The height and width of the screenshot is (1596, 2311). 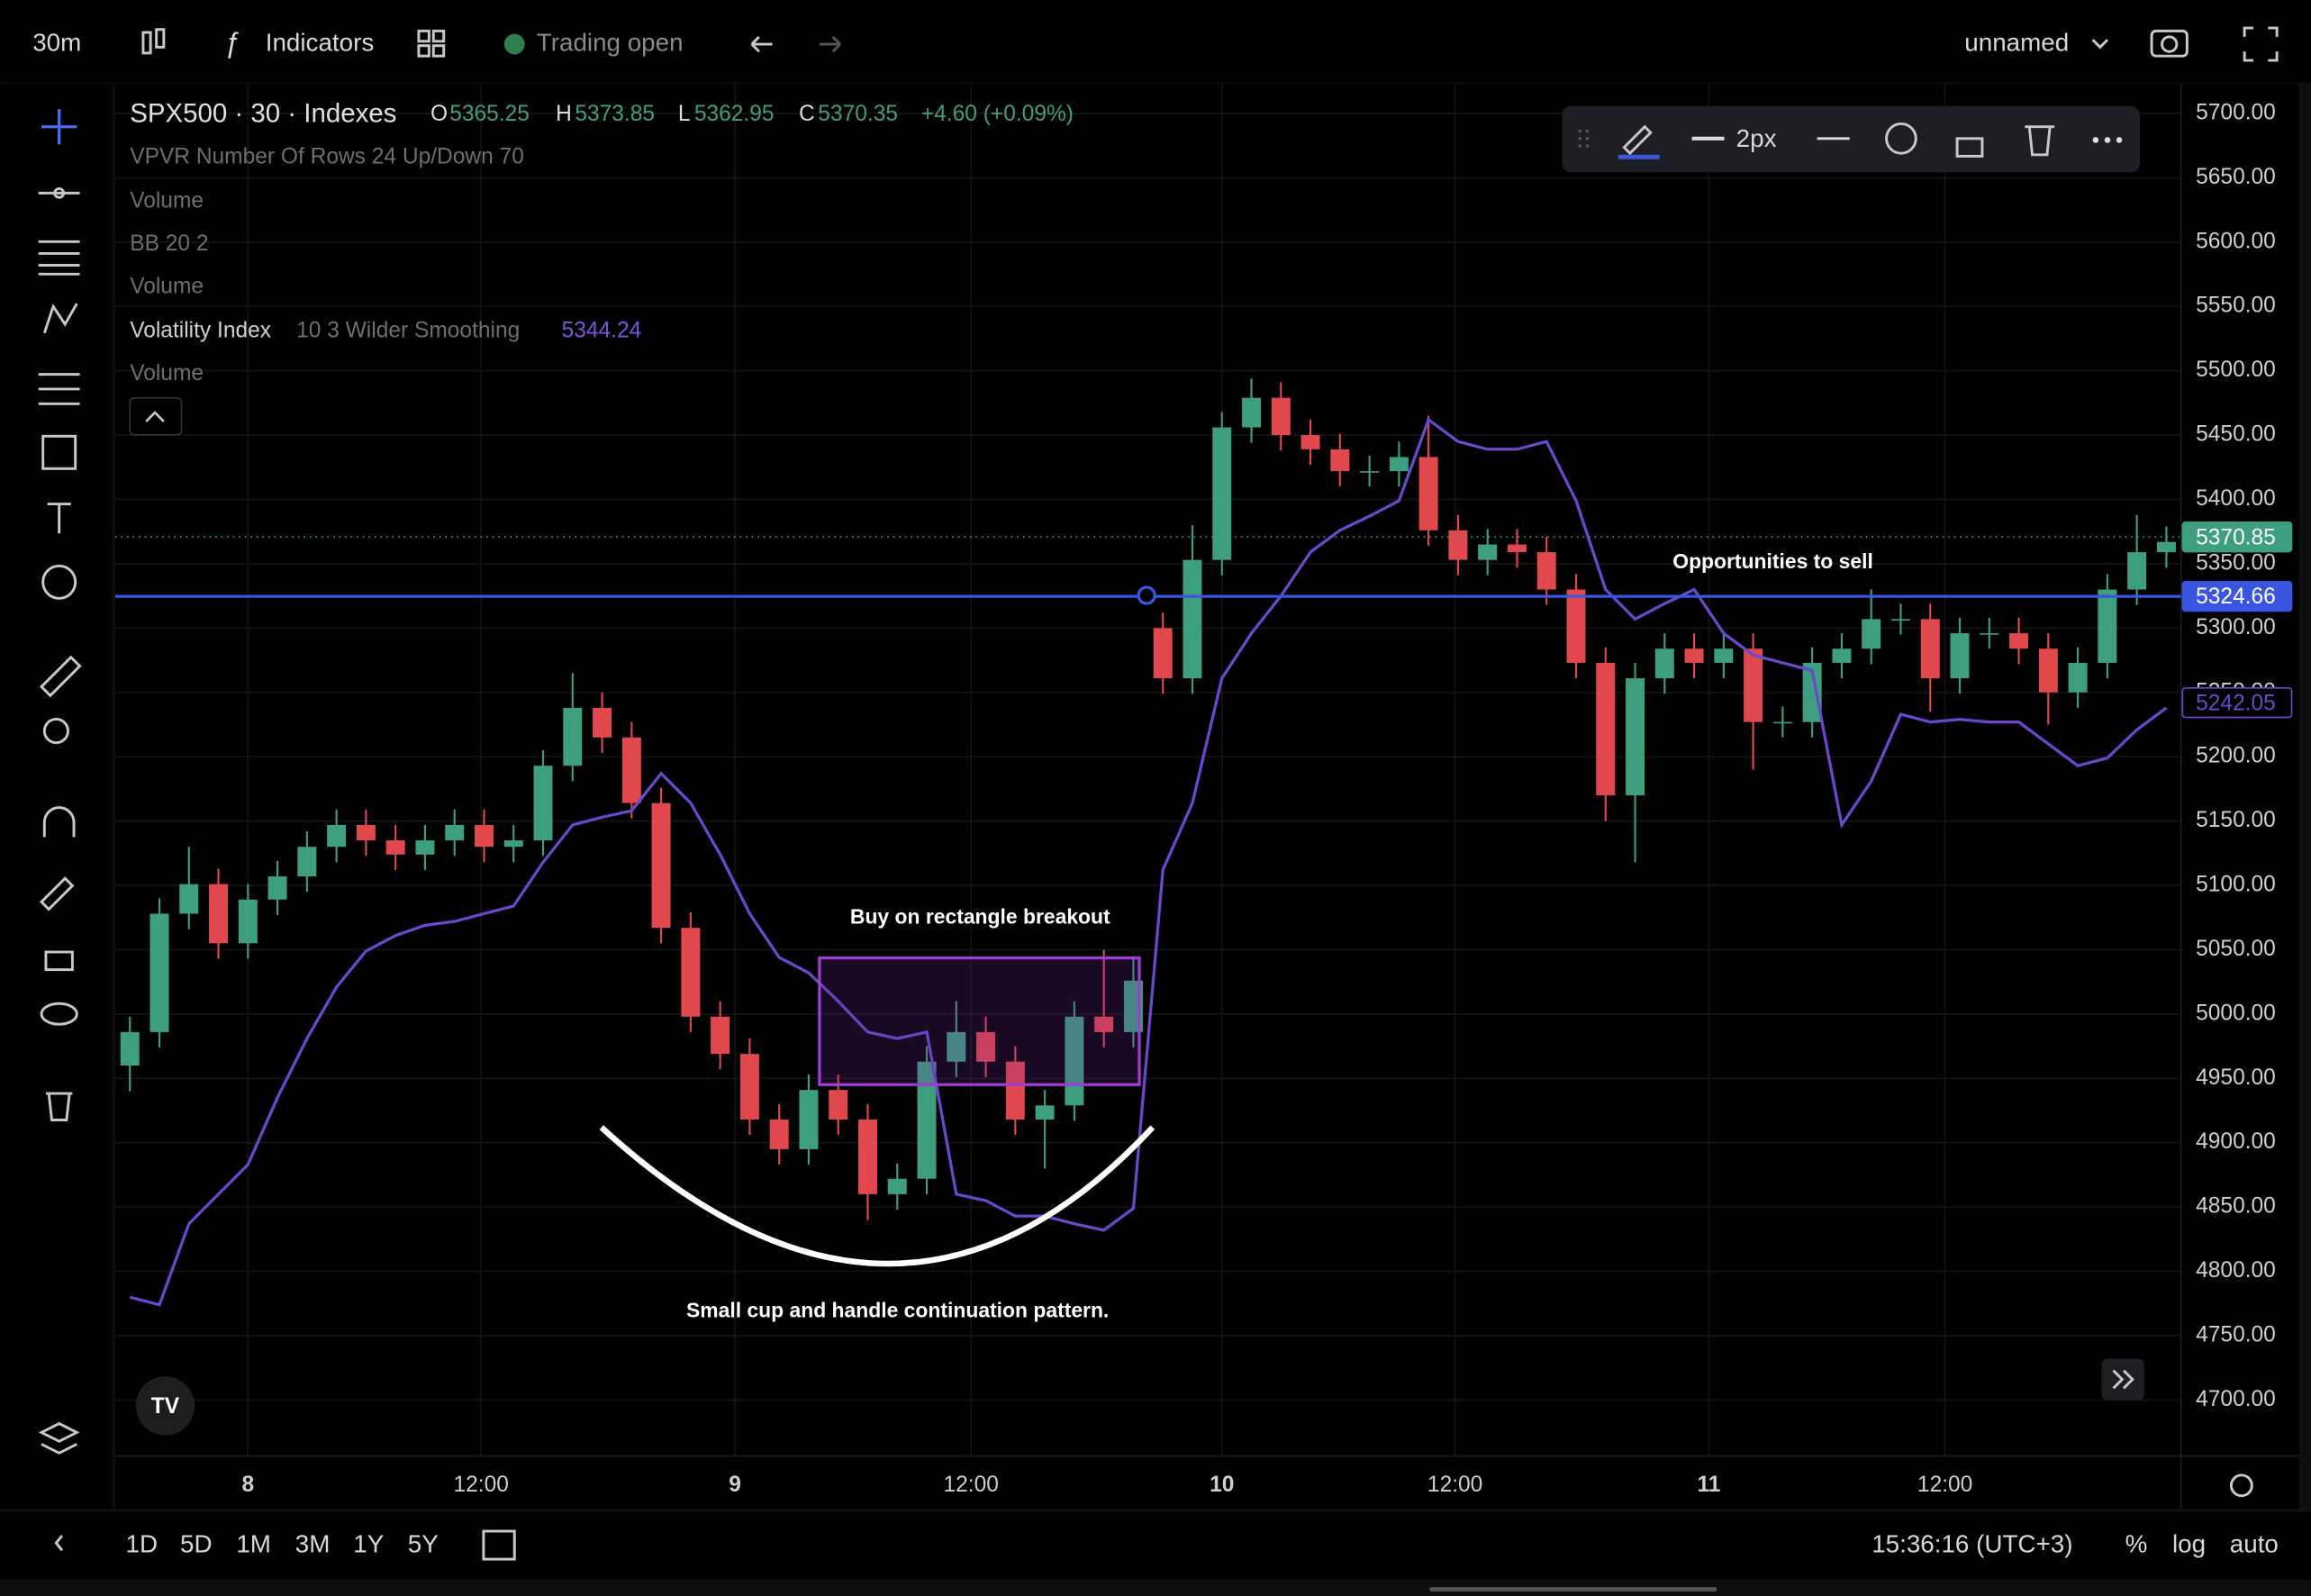 What do you see at coordinates (2136, 1544) in the screenshot?
I see `percent-toggle: %` at bounding box center [2136, 1544].